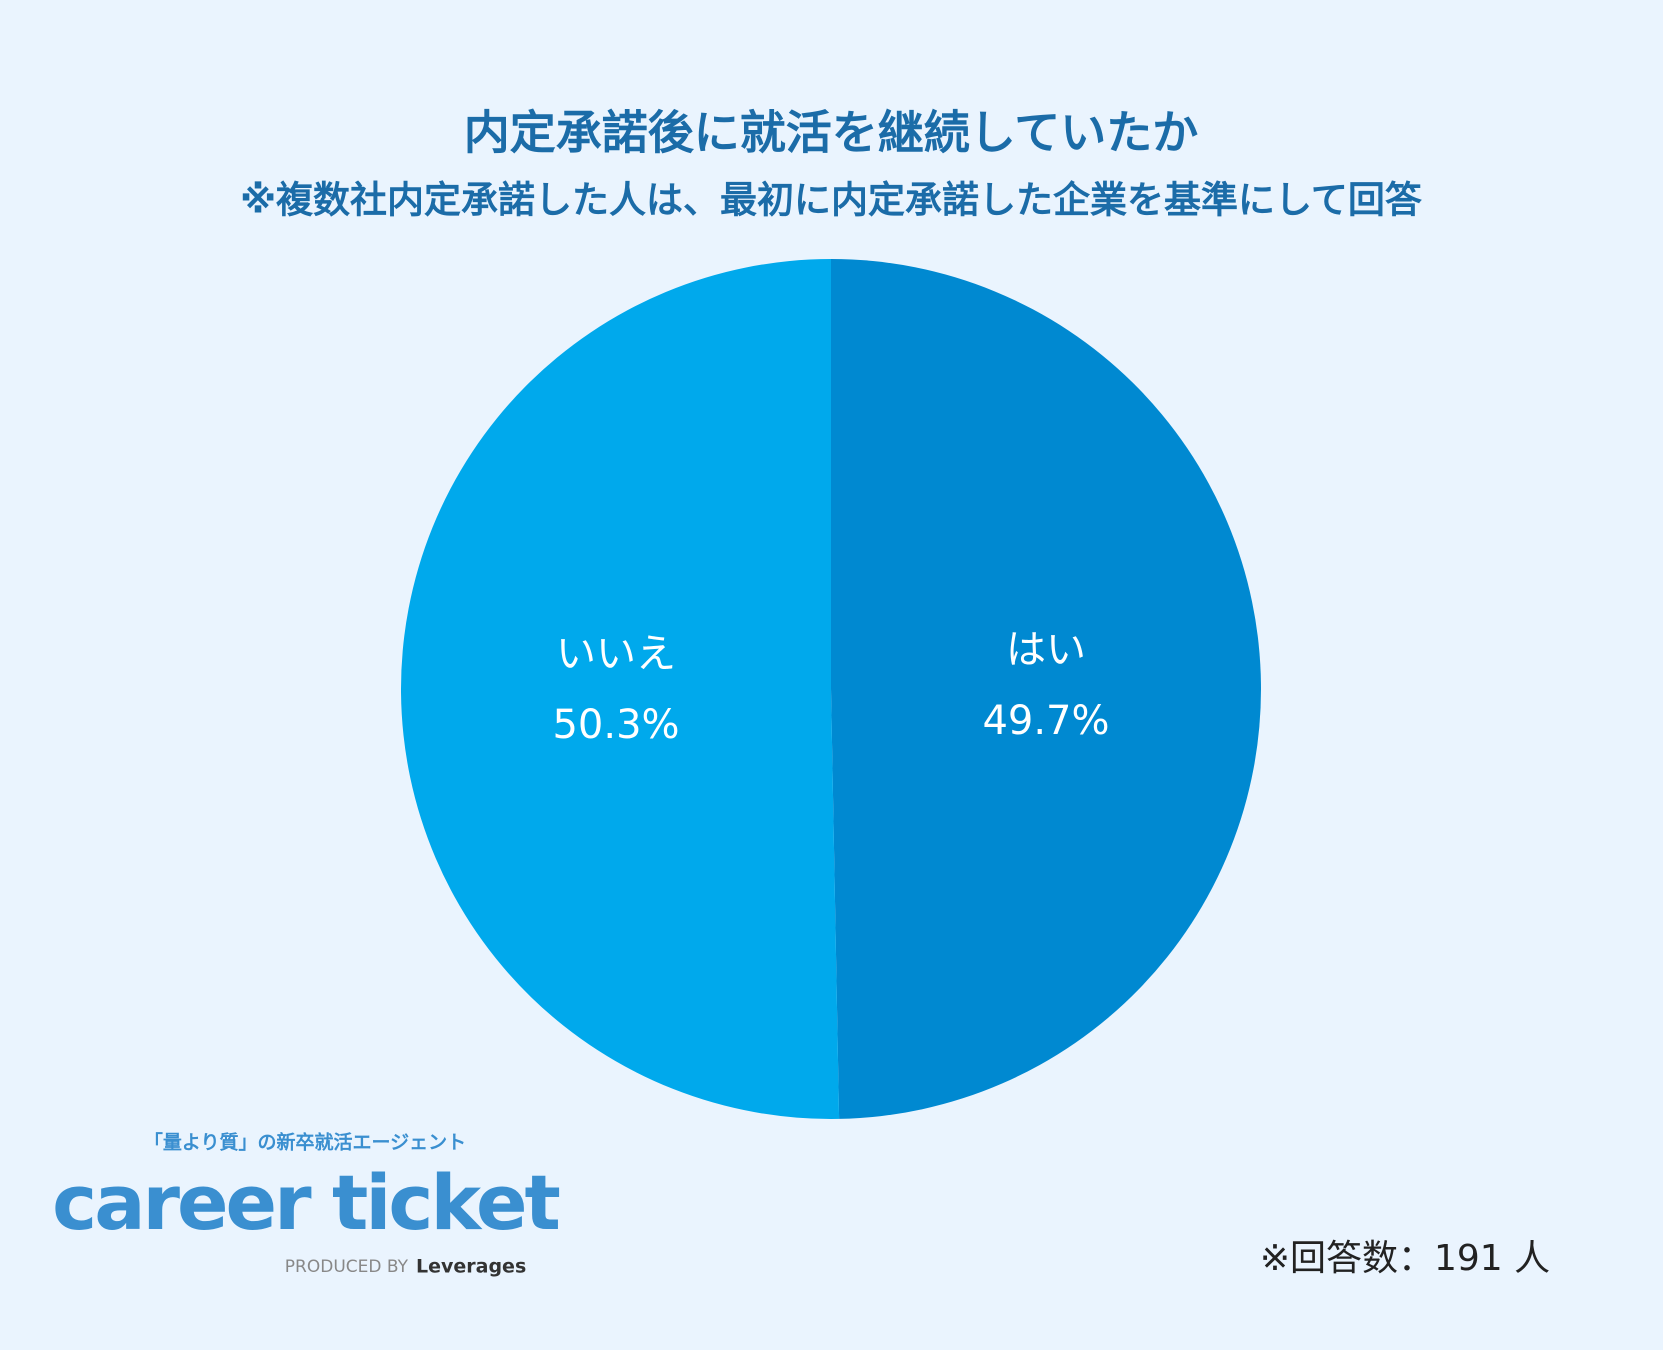 The height and width of the screenshot is (1350, 1663). What do you see at coordinates (1405, 1258) in the screenshot?
I see `note: ※回答数：191 人` at bounding box center [1405, 1258].